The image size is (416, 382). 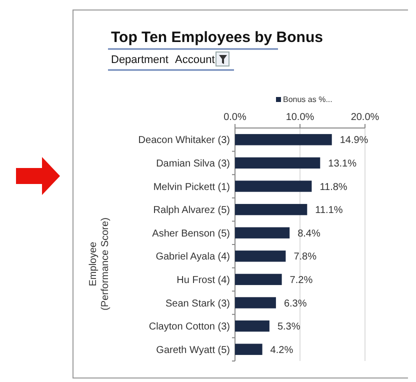 I want to click on y-tick-label: Ralph Alvarez (5), so click(x=191, y=210).